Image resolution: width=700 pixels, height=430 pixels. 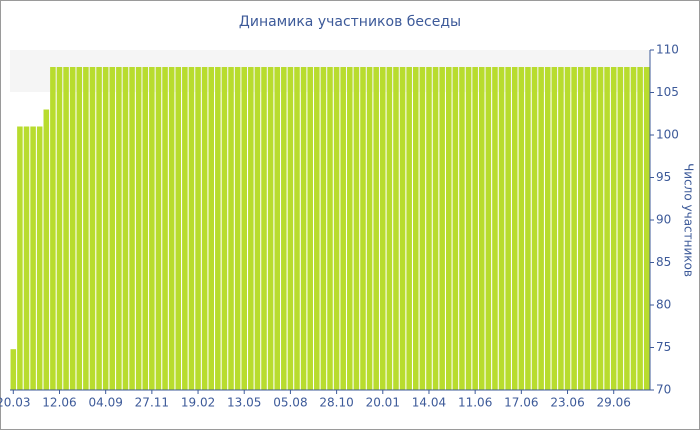 I want to click on x-tick-label: 27.11, so click(x=152, y=403).